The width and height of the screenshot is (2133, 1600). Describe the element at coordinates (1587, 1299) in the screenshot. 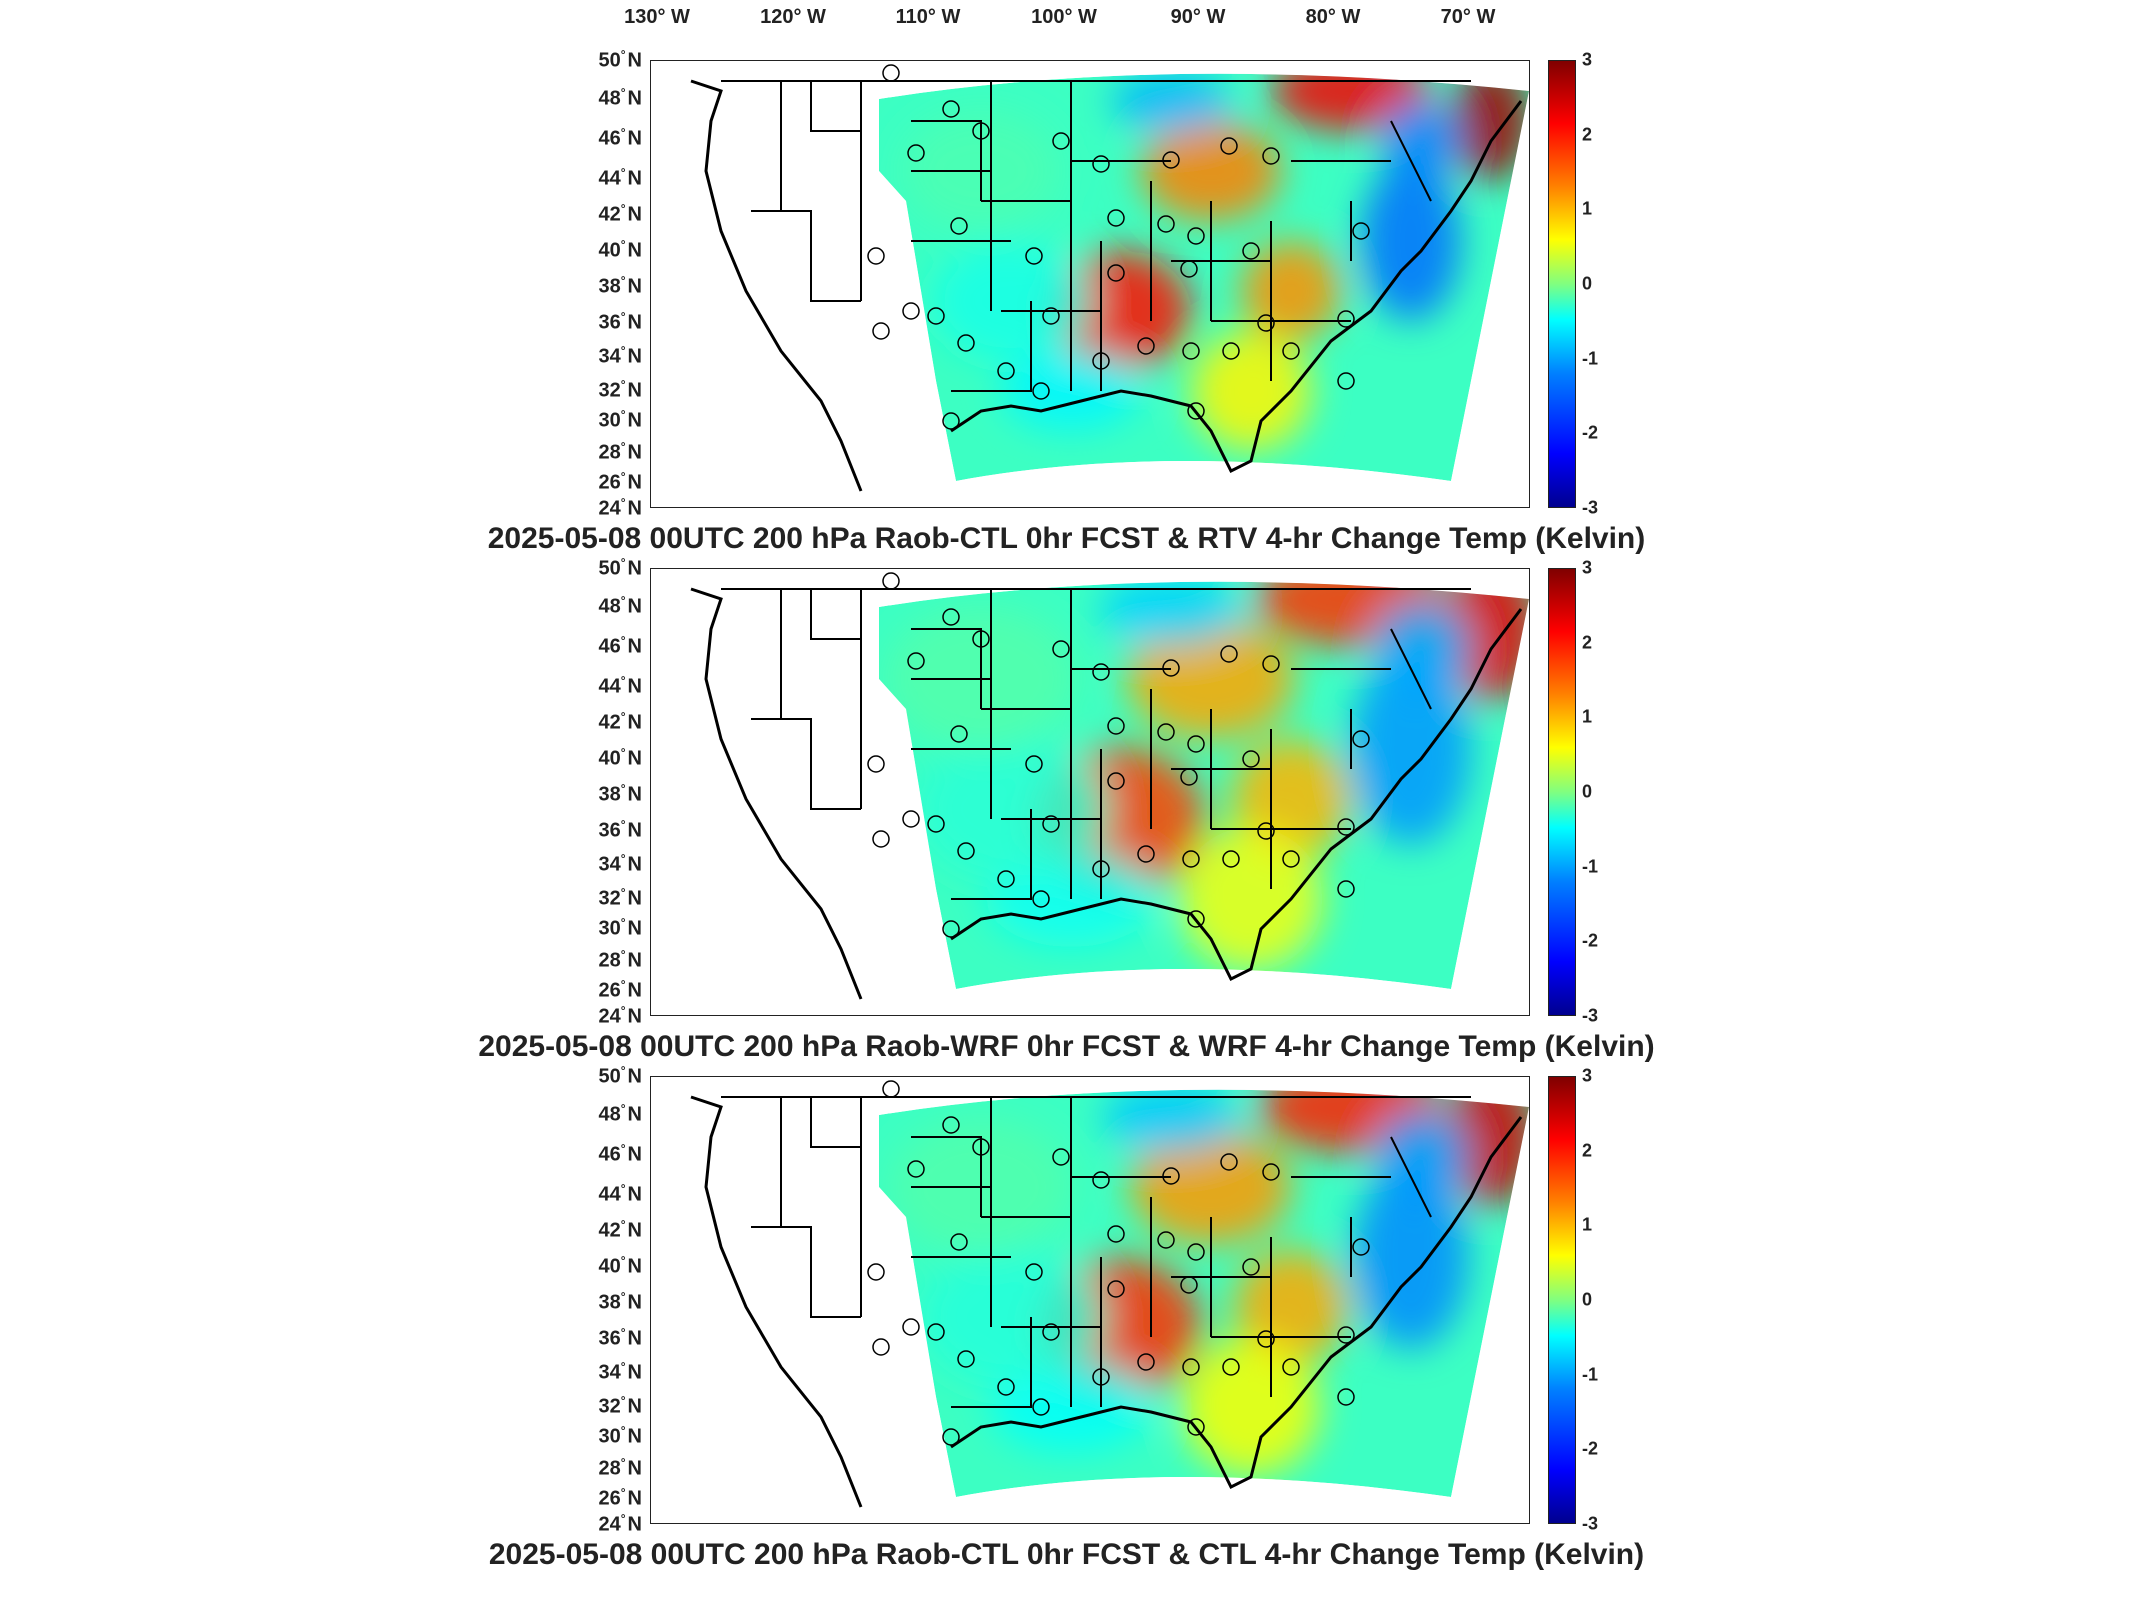

I see `colorbar-tick-label: 0` at that location.